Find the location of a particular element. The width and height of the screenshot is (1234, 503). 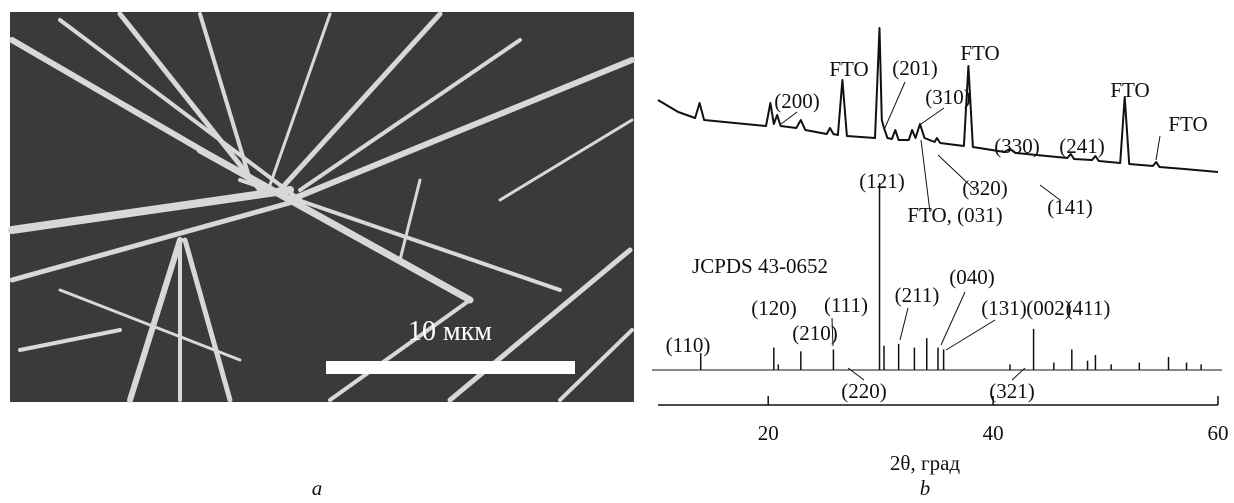

x-tick-label: 60 is located at coordinates (1218, 433).